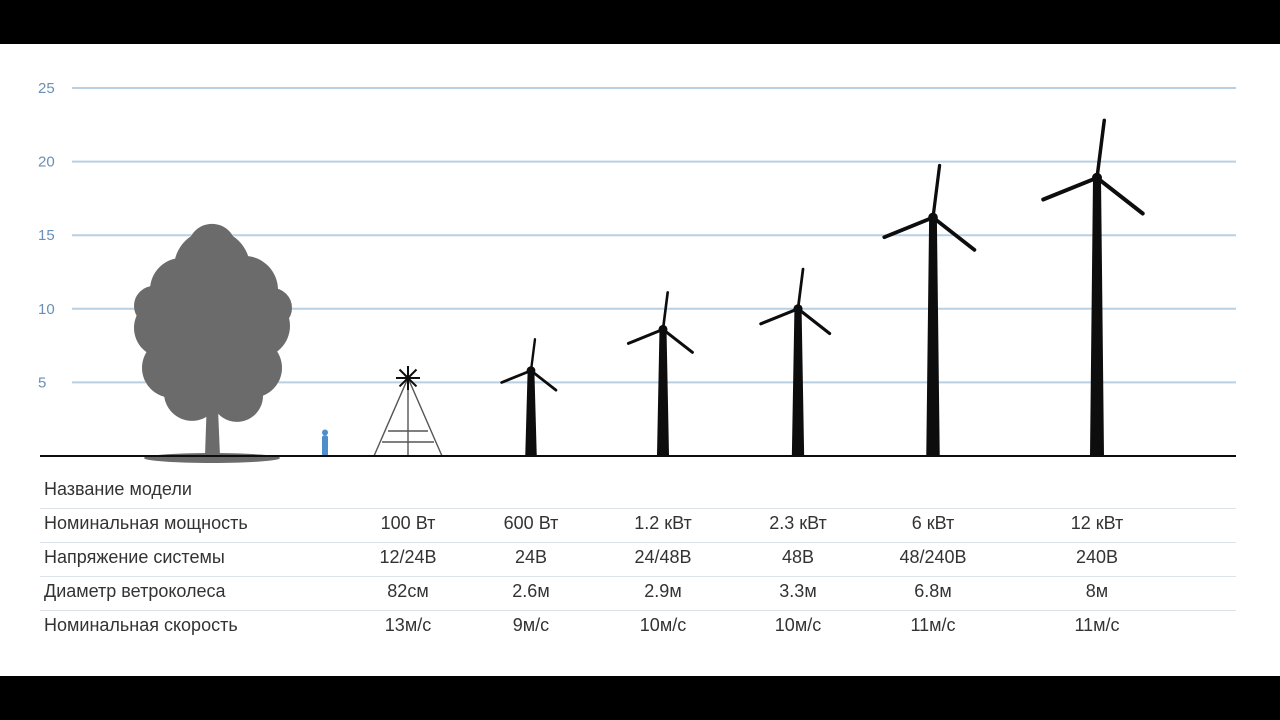  Describe the element at coordinates (798, 591) in the screenshot. I see `spec-cell-diameter: 3.3м` at that location.